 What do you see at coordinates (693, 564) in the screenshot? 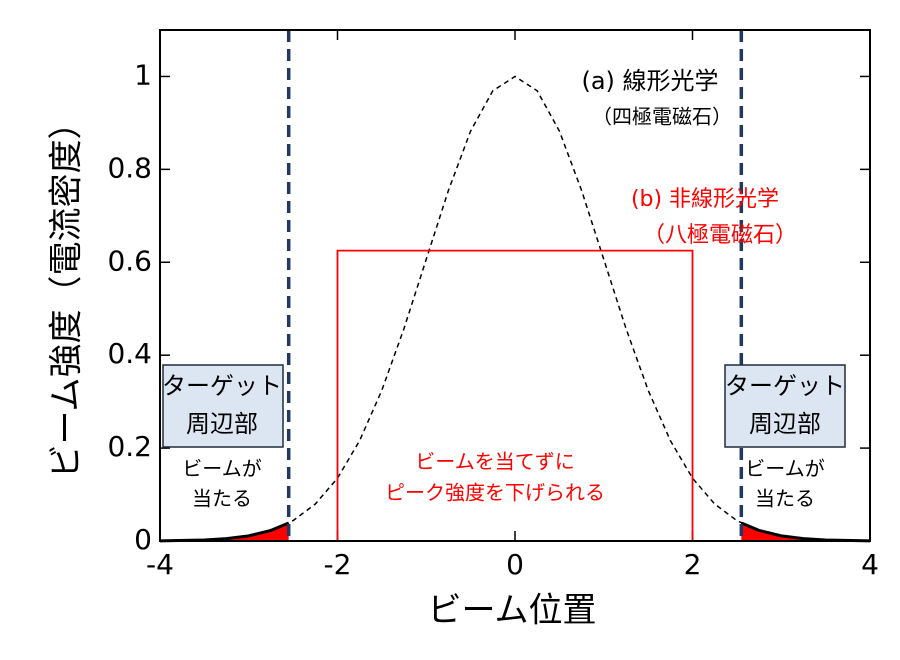
I see `x-tick-label: 2` at bounding box center [693, 564].